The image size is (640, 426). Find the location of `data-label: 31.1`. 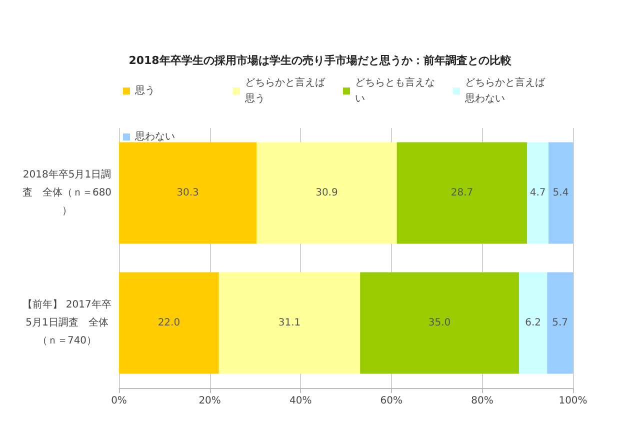

data-label: 31.1 is located at coordinates (289, 323).